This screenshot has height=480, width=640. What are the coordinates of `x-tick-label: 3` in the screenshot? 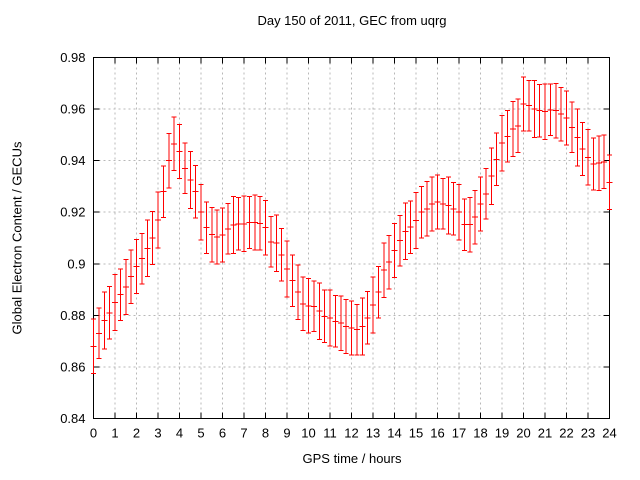 It's located at (157, 433).